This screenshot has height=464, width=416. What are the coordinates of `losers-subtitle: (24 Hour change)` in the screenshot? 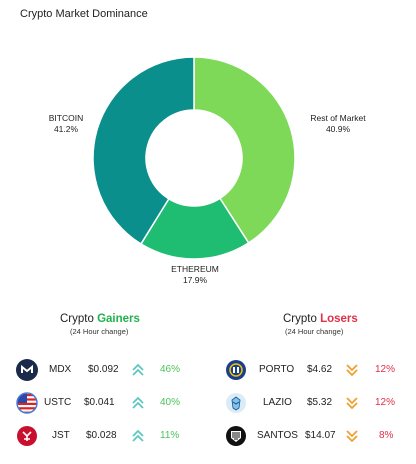 It's located at (314, 331).